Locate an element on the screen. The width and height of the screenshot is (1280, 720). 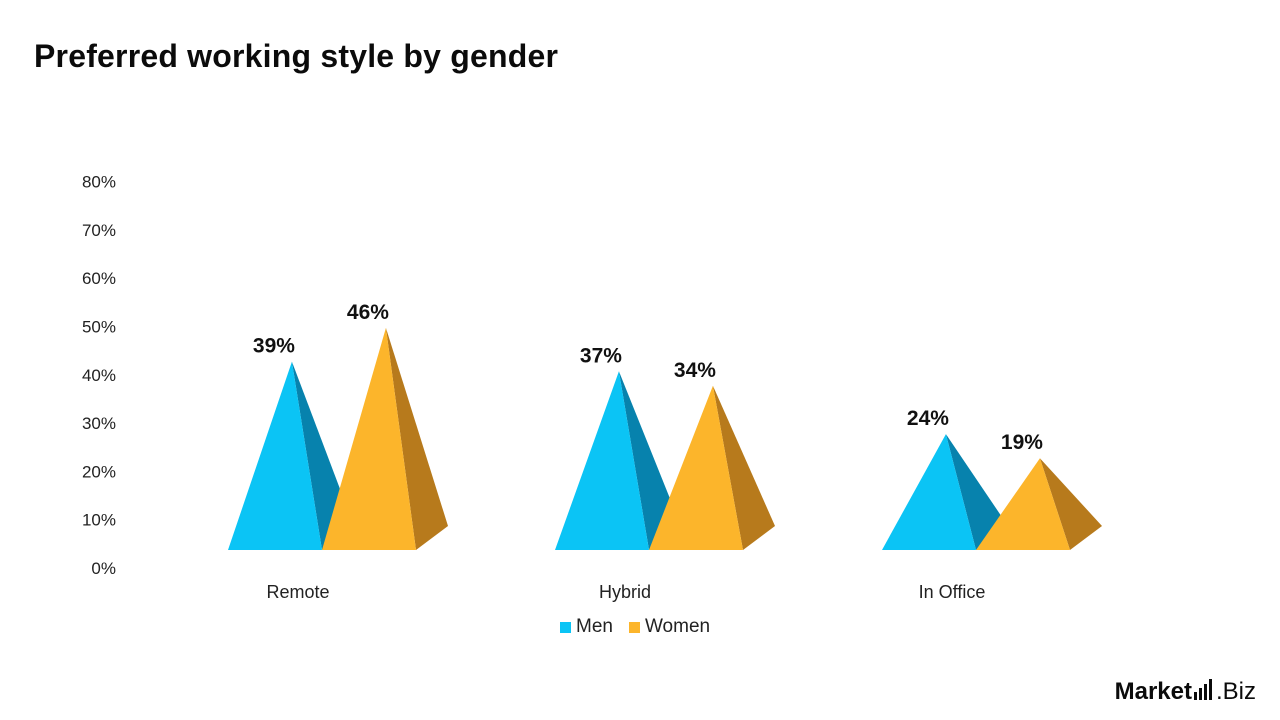
legend-label-men: Men is located at coordinates (594, 626).